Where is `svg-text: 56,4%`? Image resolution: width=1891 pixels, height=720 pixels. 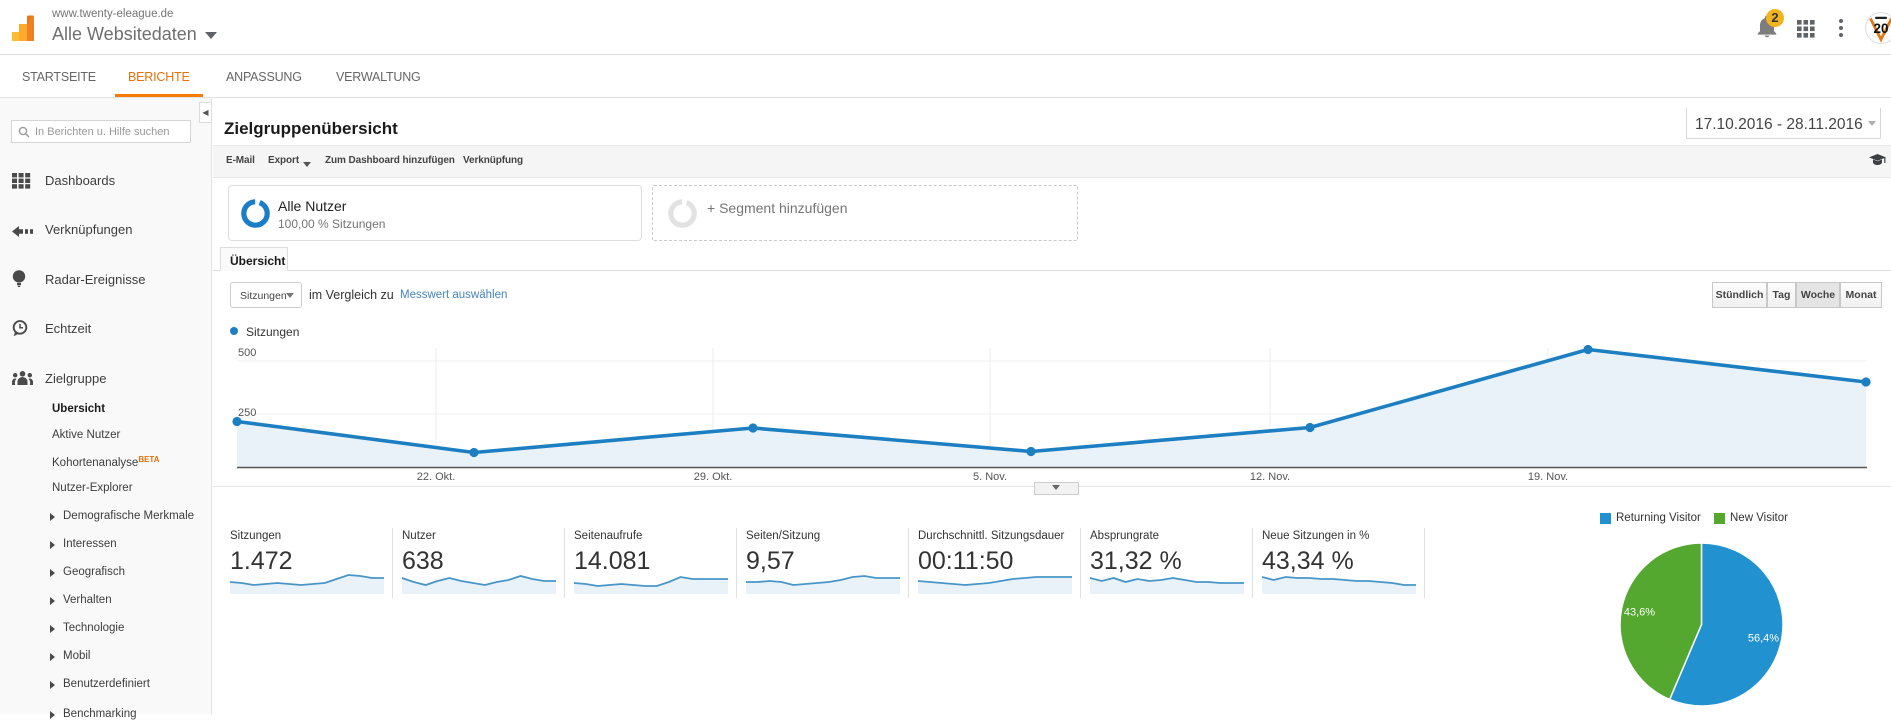
svg-text: 56,4% is located at coordinates (1762, 638).